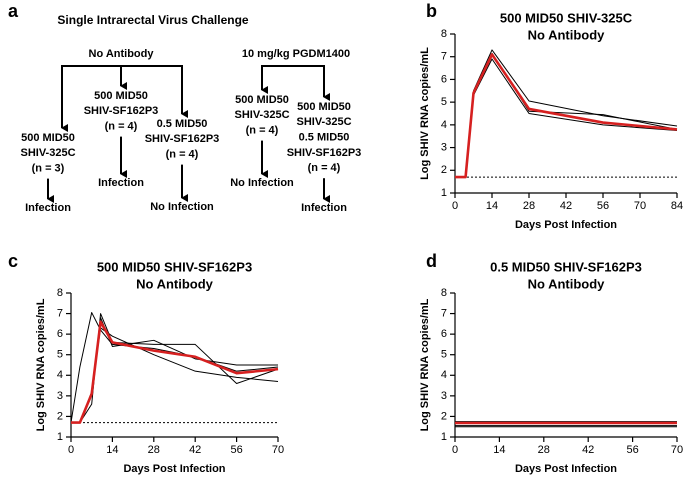 The image size is (685, 481). Describe the element at coordinates (431, 261) in the screenshot. I see `panel-label: d` at that location.